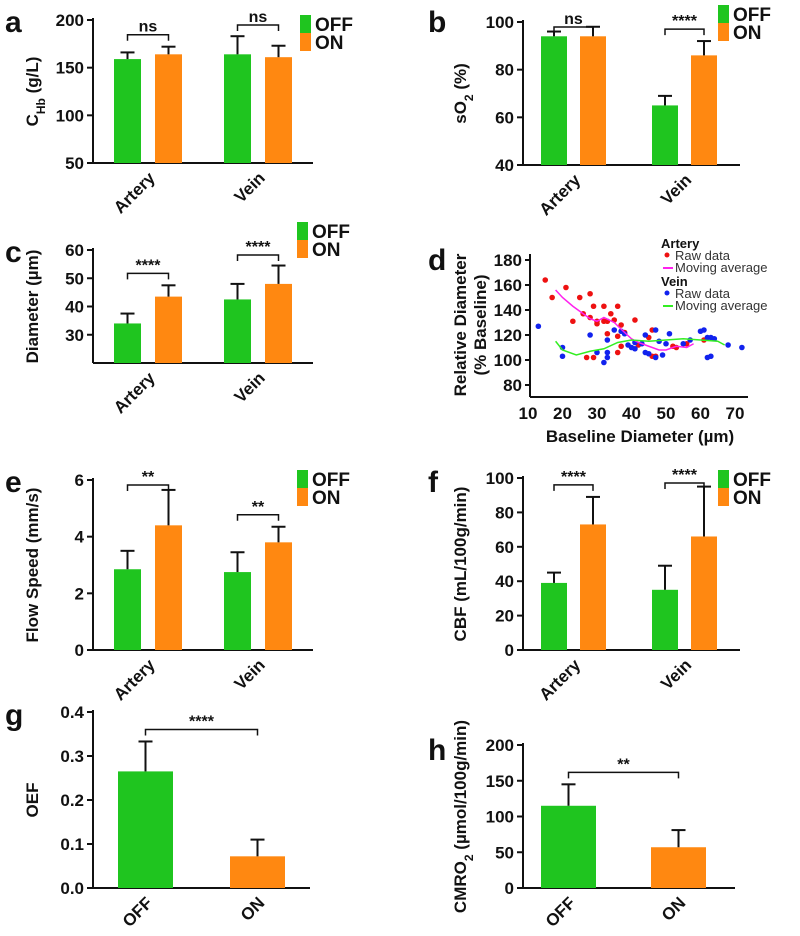  Describe the element at coordinates (504, 117) in the screenshot. I see `y-tick-label: 60` at that location.